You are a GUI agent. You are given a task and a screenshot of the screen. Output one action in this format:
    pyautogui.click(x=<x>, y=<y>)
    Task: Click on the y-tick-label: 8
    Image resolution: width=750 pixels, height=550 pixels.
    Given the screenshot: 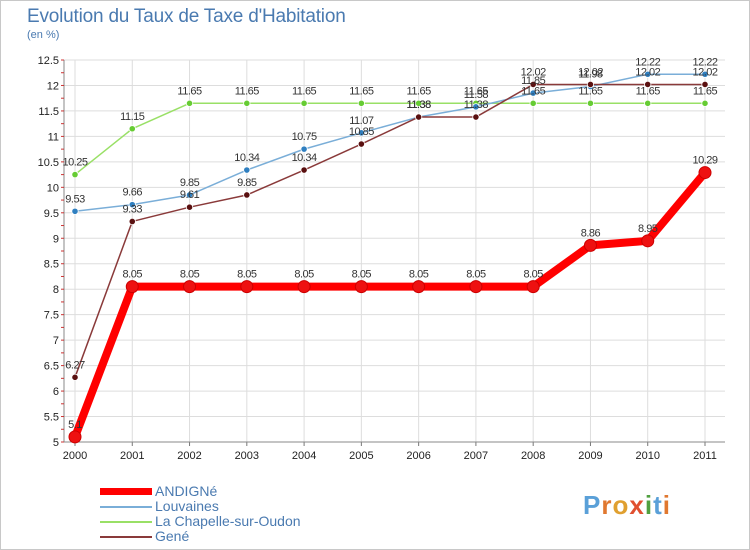 What is the action you would take?
    pyautogui.click(x=56, y=290)
    